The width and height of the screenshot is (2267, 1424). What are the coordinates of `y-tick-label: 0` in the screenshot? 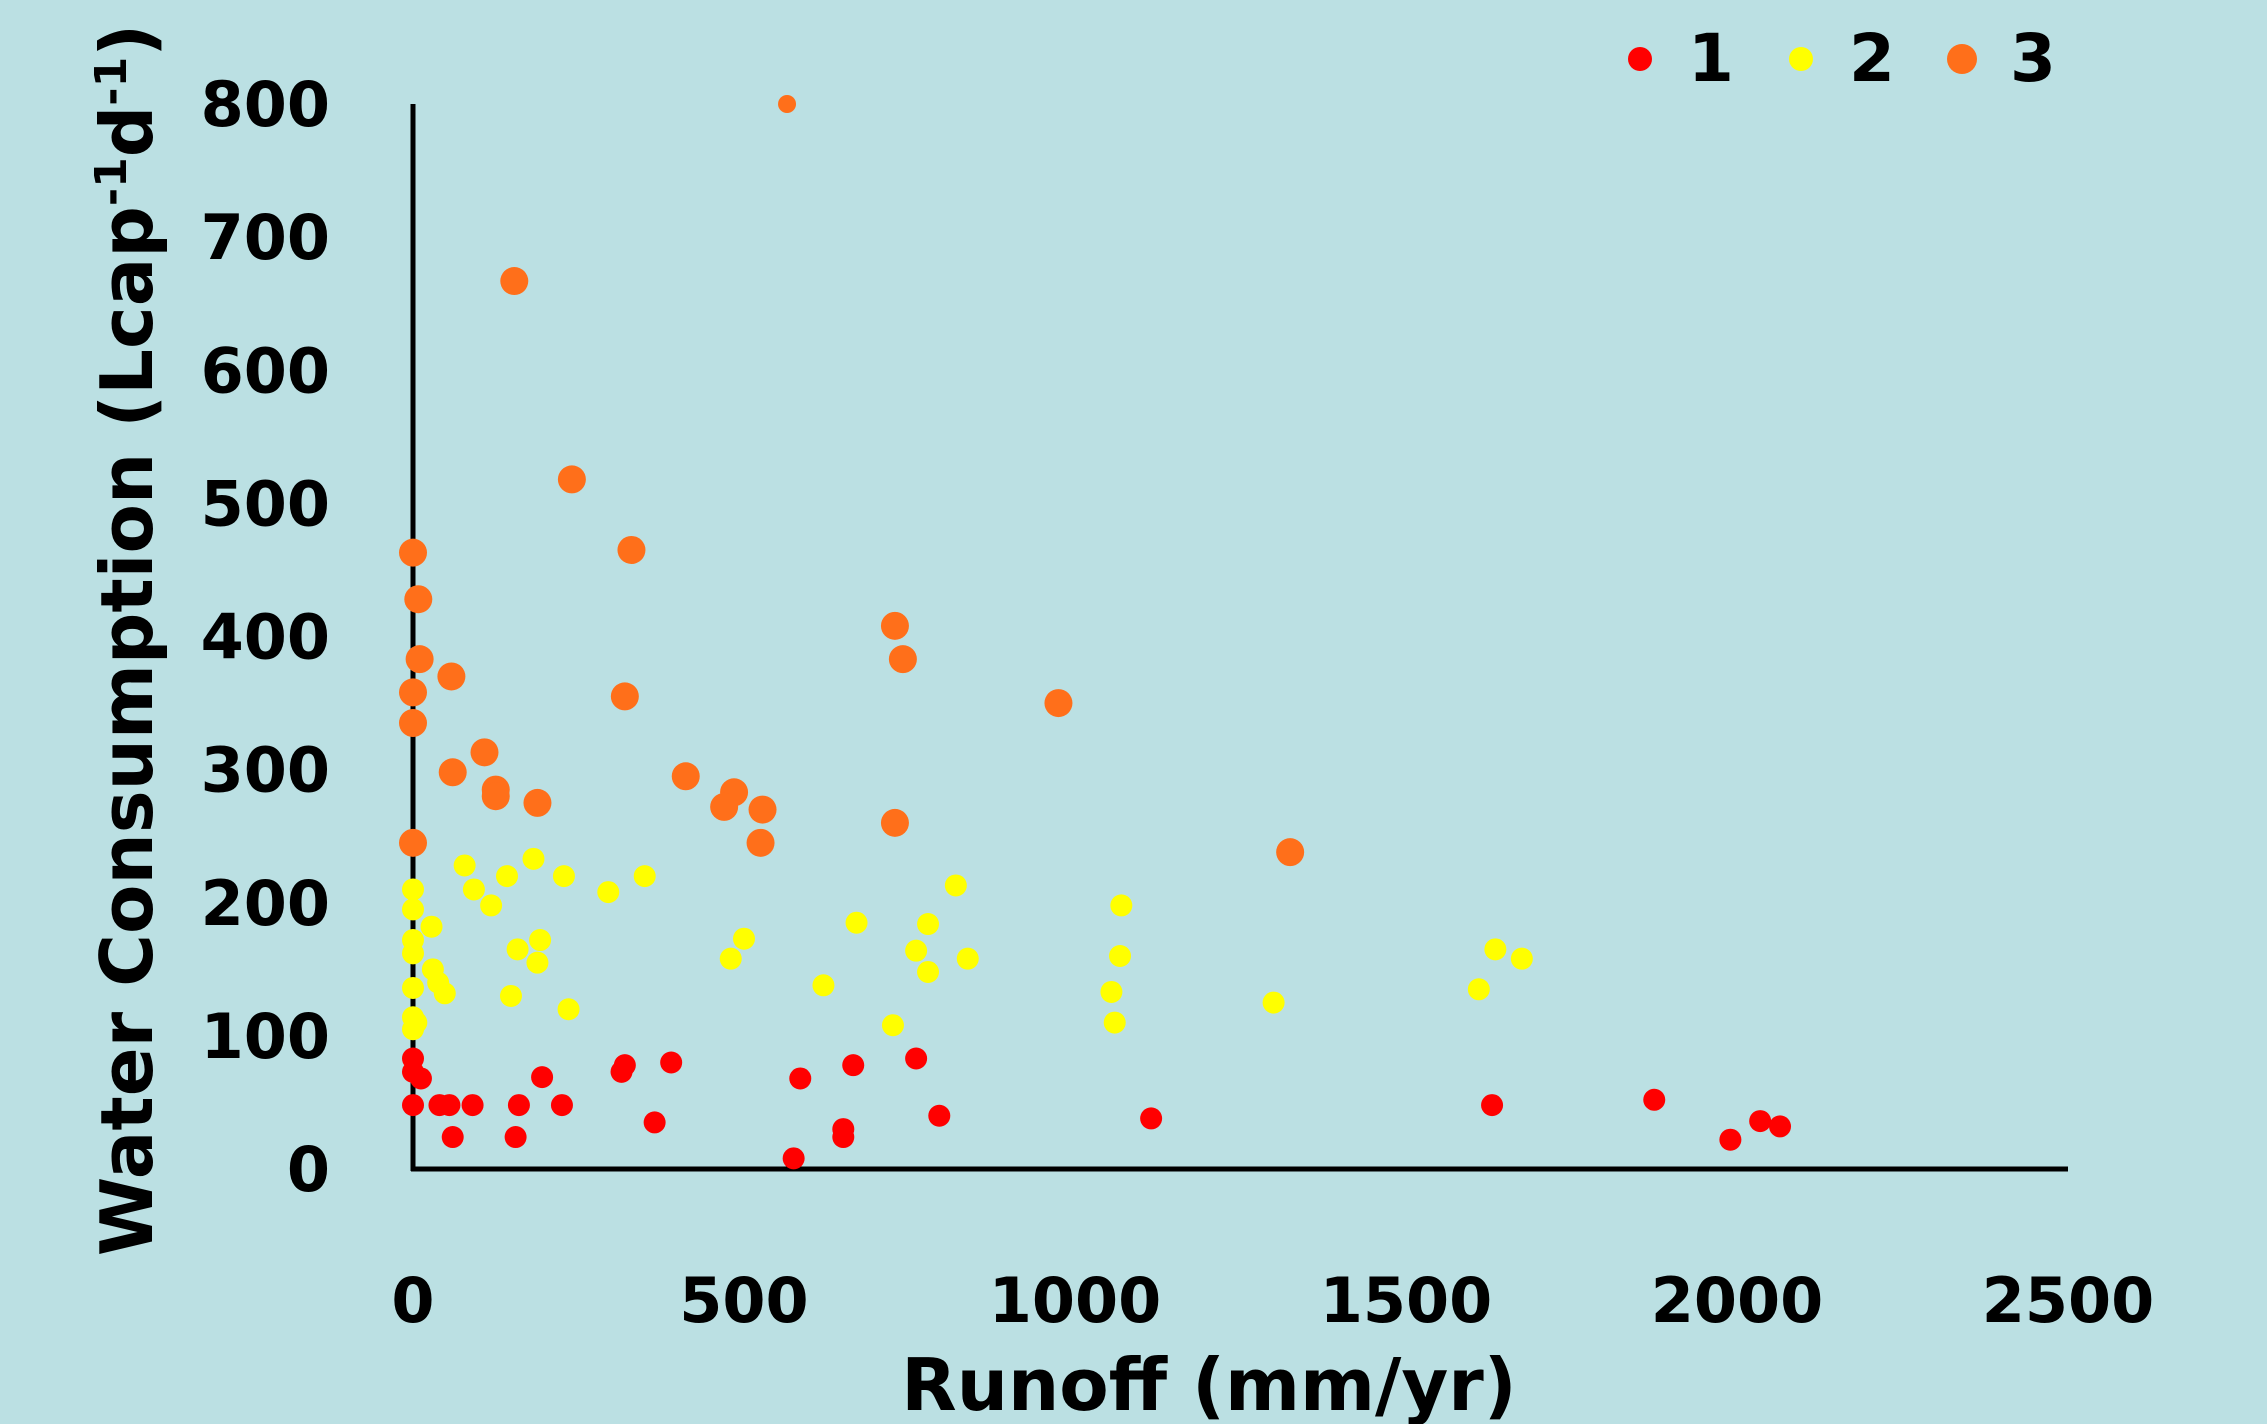 It's located at (308, 1169).